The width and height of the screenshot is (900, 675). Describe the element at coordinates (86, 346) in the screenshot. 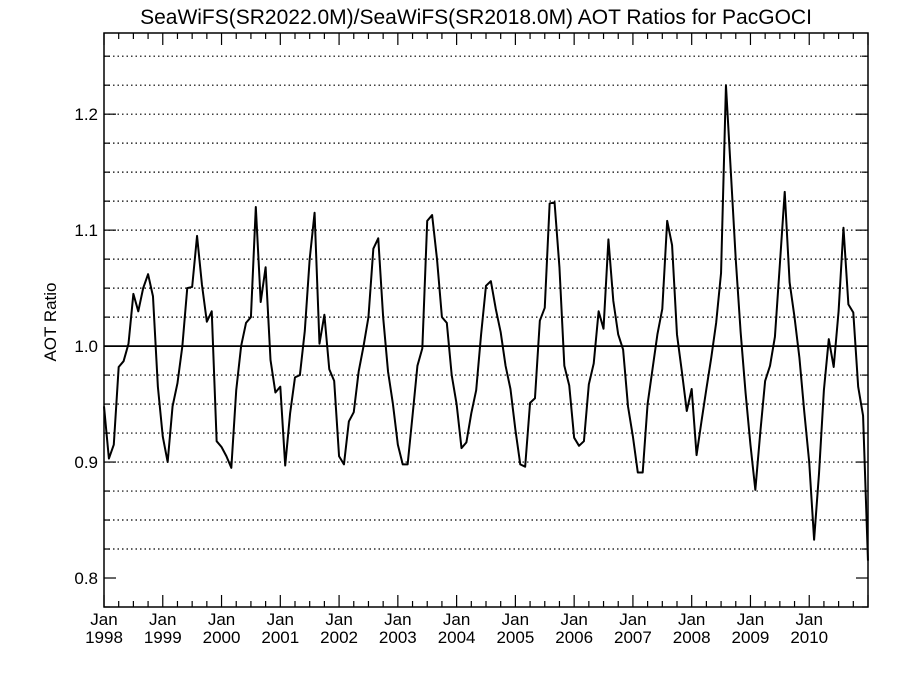

I see `y-tick-label: 1.0` at that location.